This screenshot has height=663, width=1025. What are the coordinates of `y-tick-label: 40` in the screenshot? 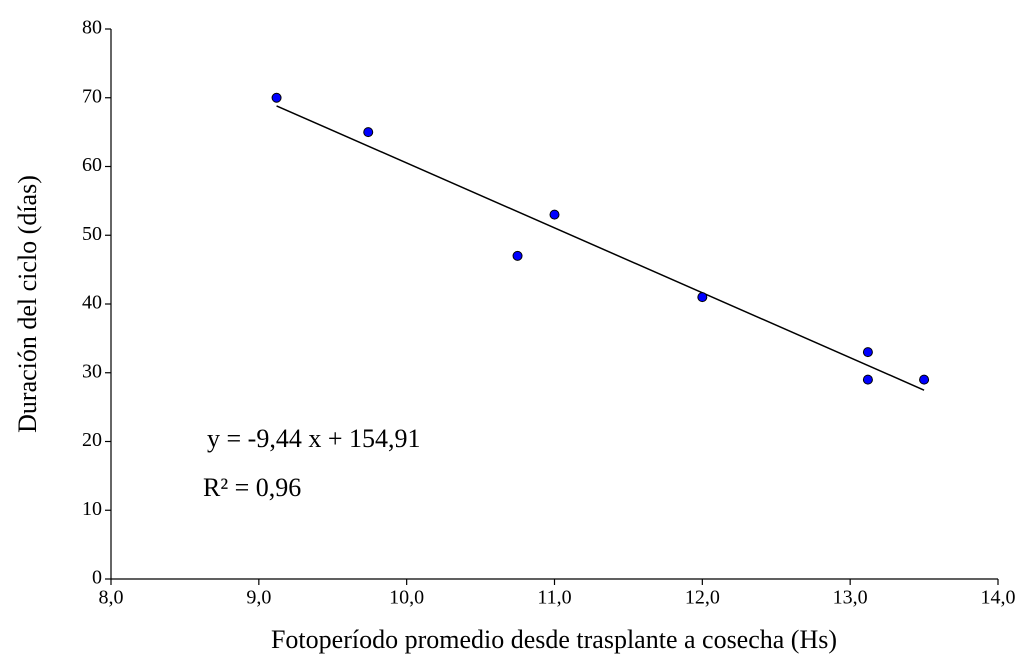 It's located at (92, 303).